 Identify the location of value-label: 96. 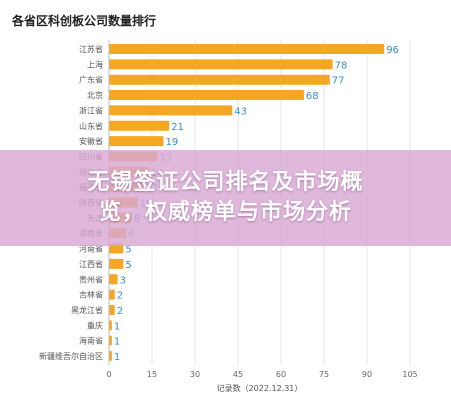
(392, 50).